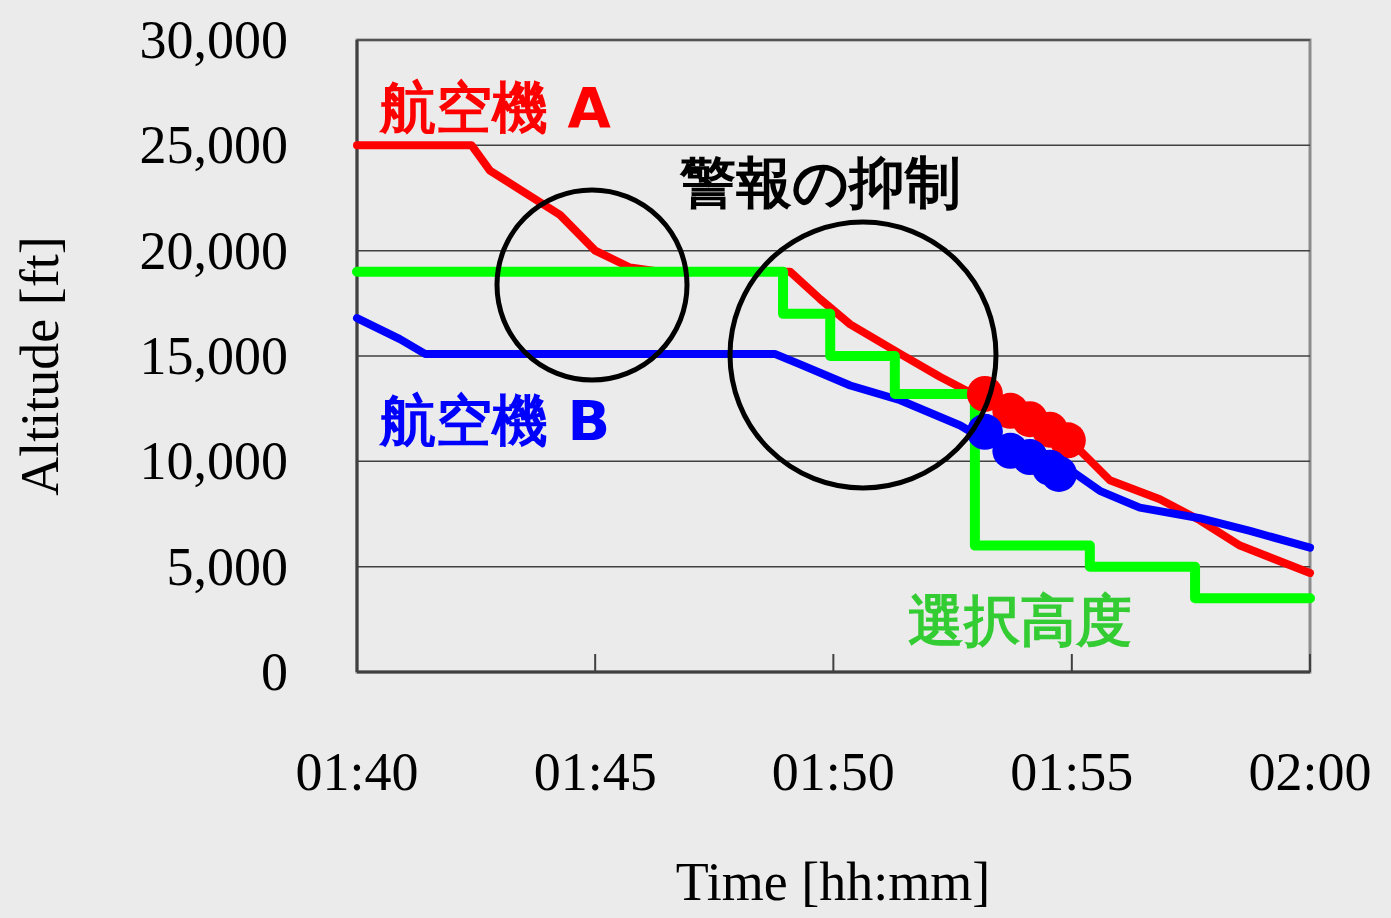  What do you see at coordinates (819, 182) in the screenshot?
I see `annotation: 警報の抑制` at bounding box center [819, 182].